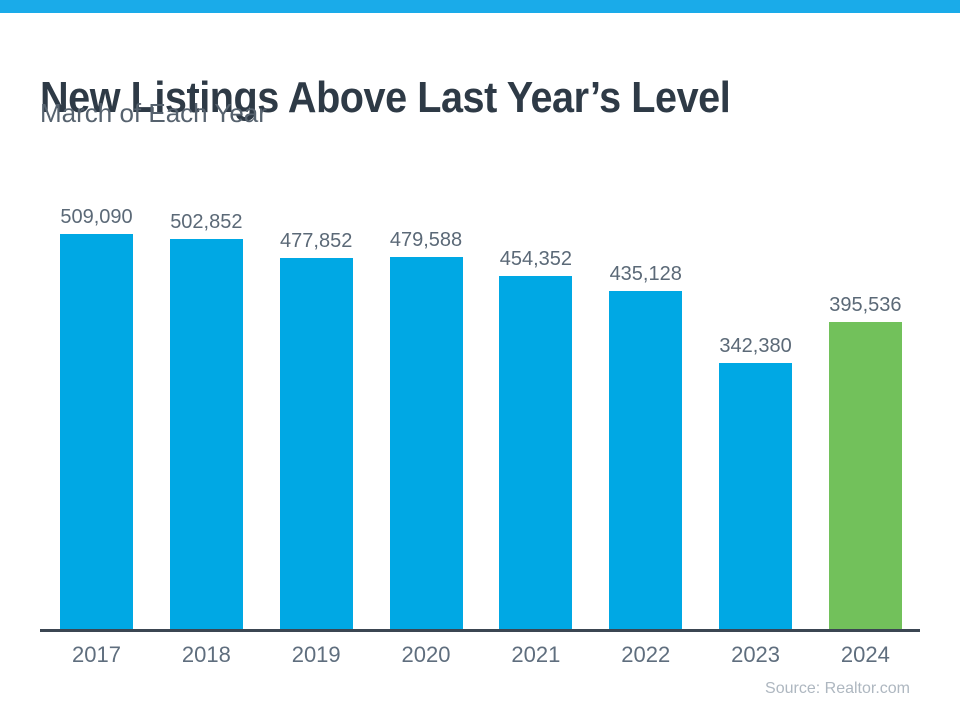 This screenshot has height=720, width=960. I want to click on bar-column-2017: 509,090, so click(96, 418).